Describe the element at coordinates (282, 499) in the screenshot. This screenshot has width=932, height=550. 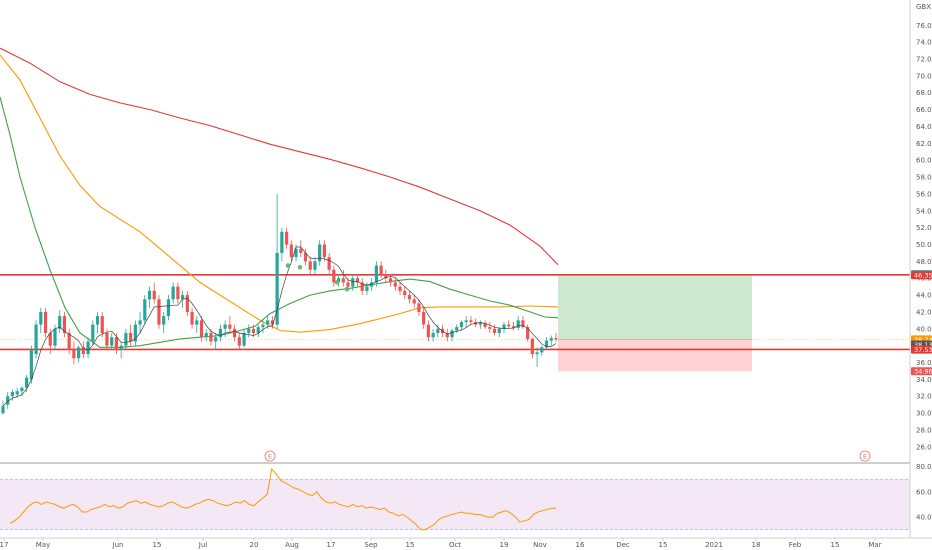
I see `rsi-line` at that location.